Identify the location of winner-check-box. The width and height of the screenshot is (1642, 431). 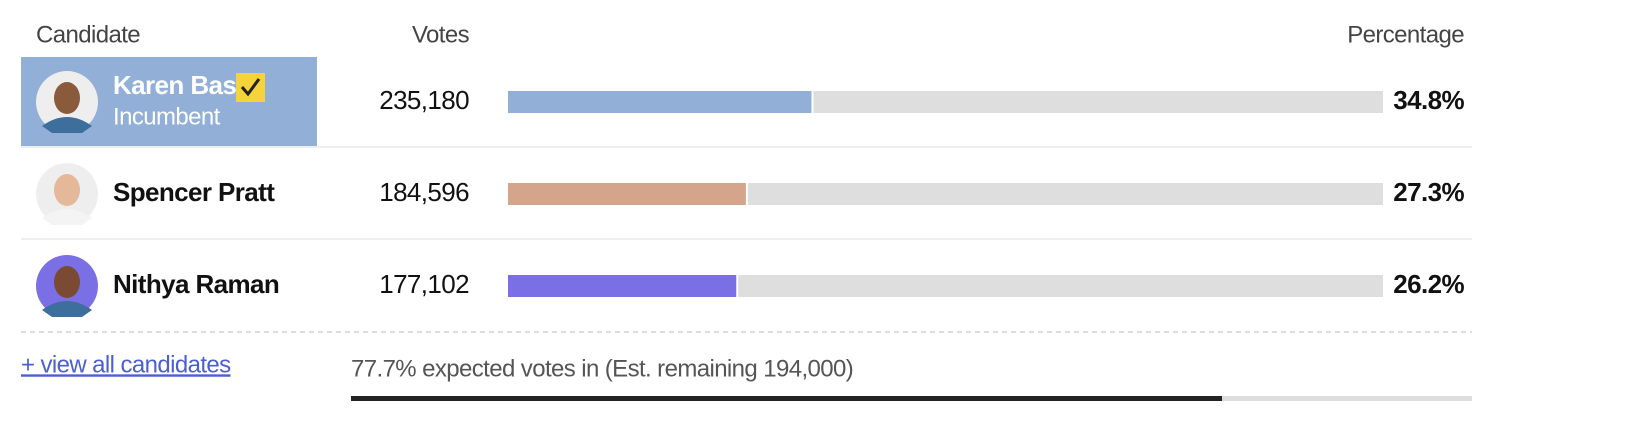
(250, 87).